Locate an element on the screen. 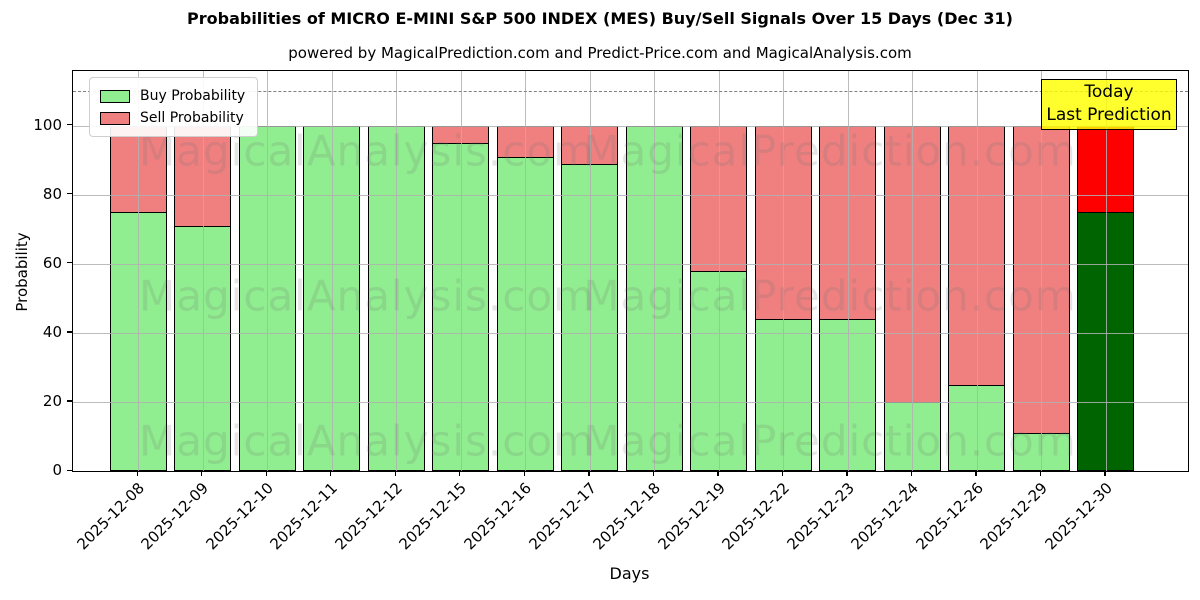 The height and width of the screenshot is (600, 1200). y-tick-label: 40 is located at coordinates (52, 331).